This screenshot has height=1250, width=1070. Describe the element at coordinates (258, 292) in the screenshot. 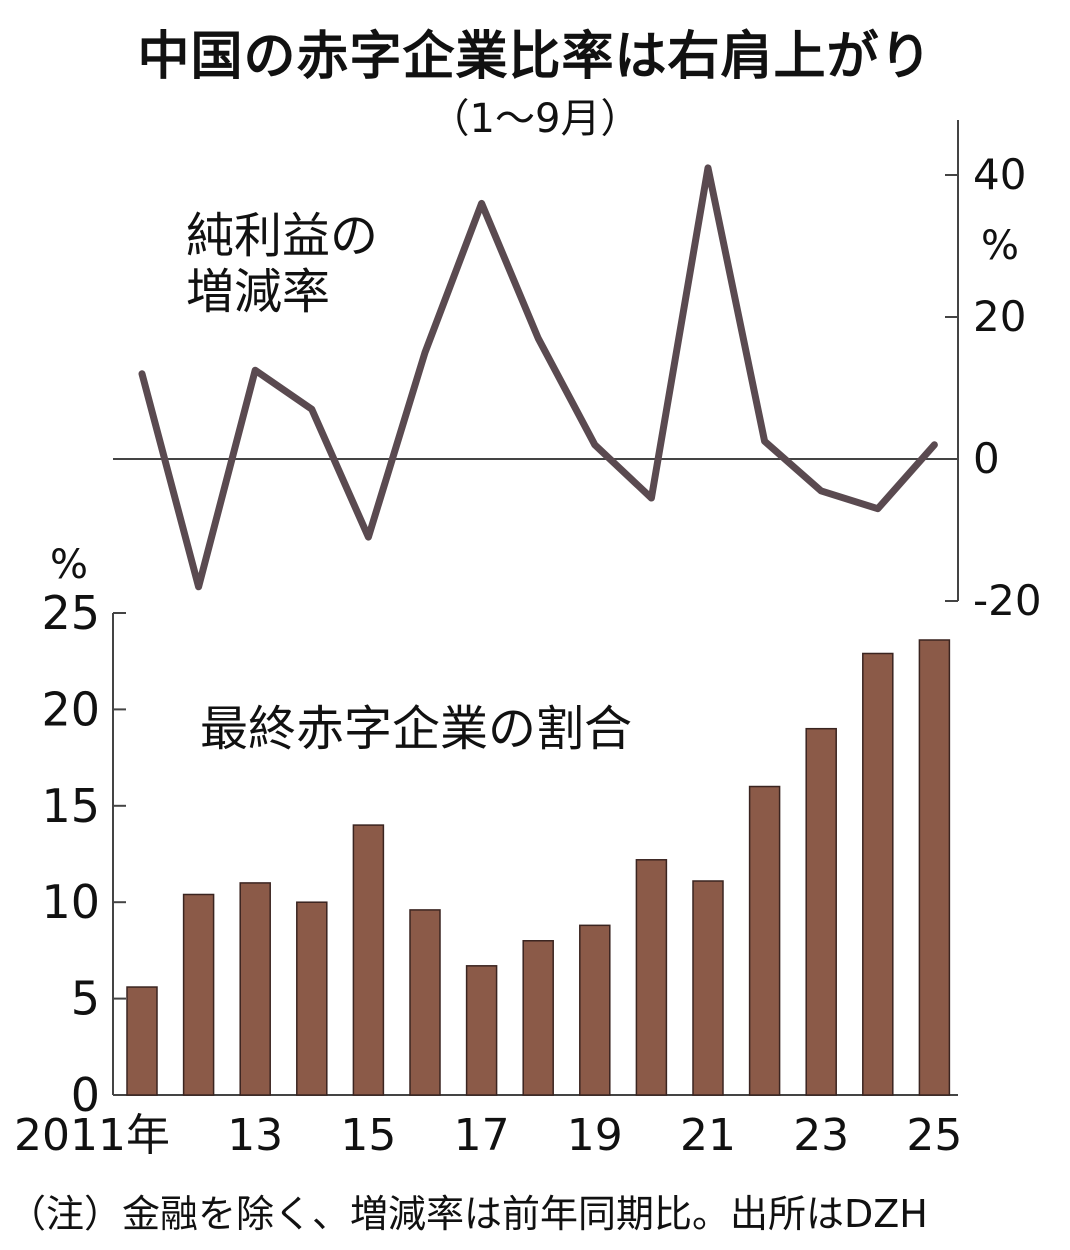

I see `line-series-label: 増減率` at that location.